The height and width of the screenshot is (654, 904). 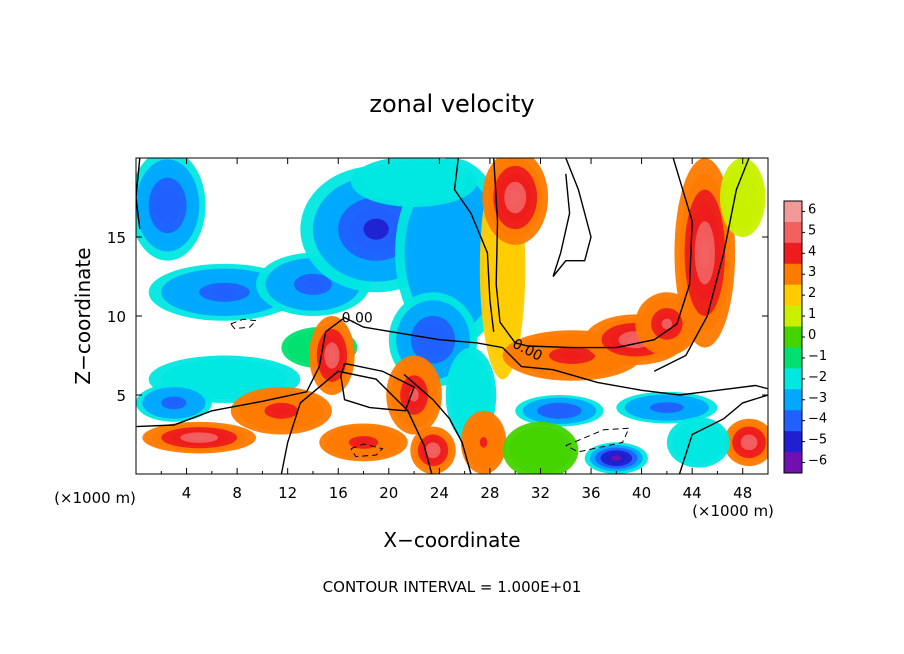 I want to click on colorbar-label: −5, so click(x=817, y=440).